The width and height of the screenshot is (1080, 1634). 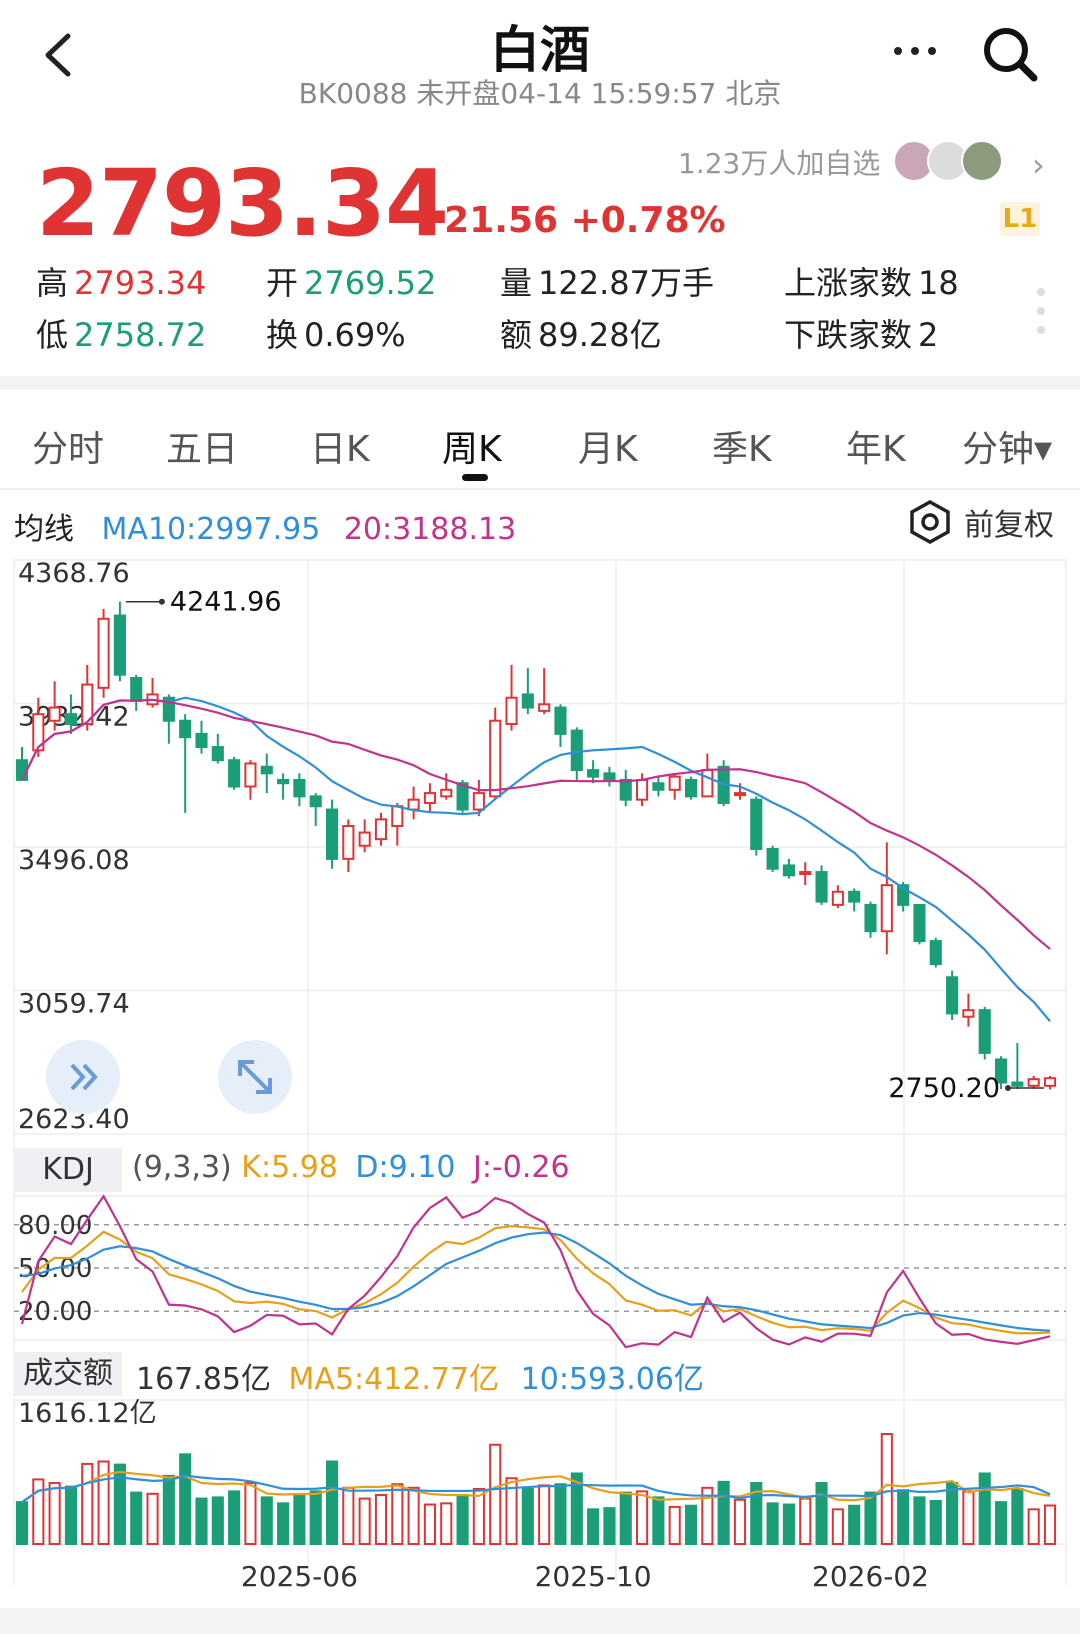 What do you see at coordinates (930, 522) in the screenshot?
I see `settings-hexagon-icon` at bounding box center [930, 522].